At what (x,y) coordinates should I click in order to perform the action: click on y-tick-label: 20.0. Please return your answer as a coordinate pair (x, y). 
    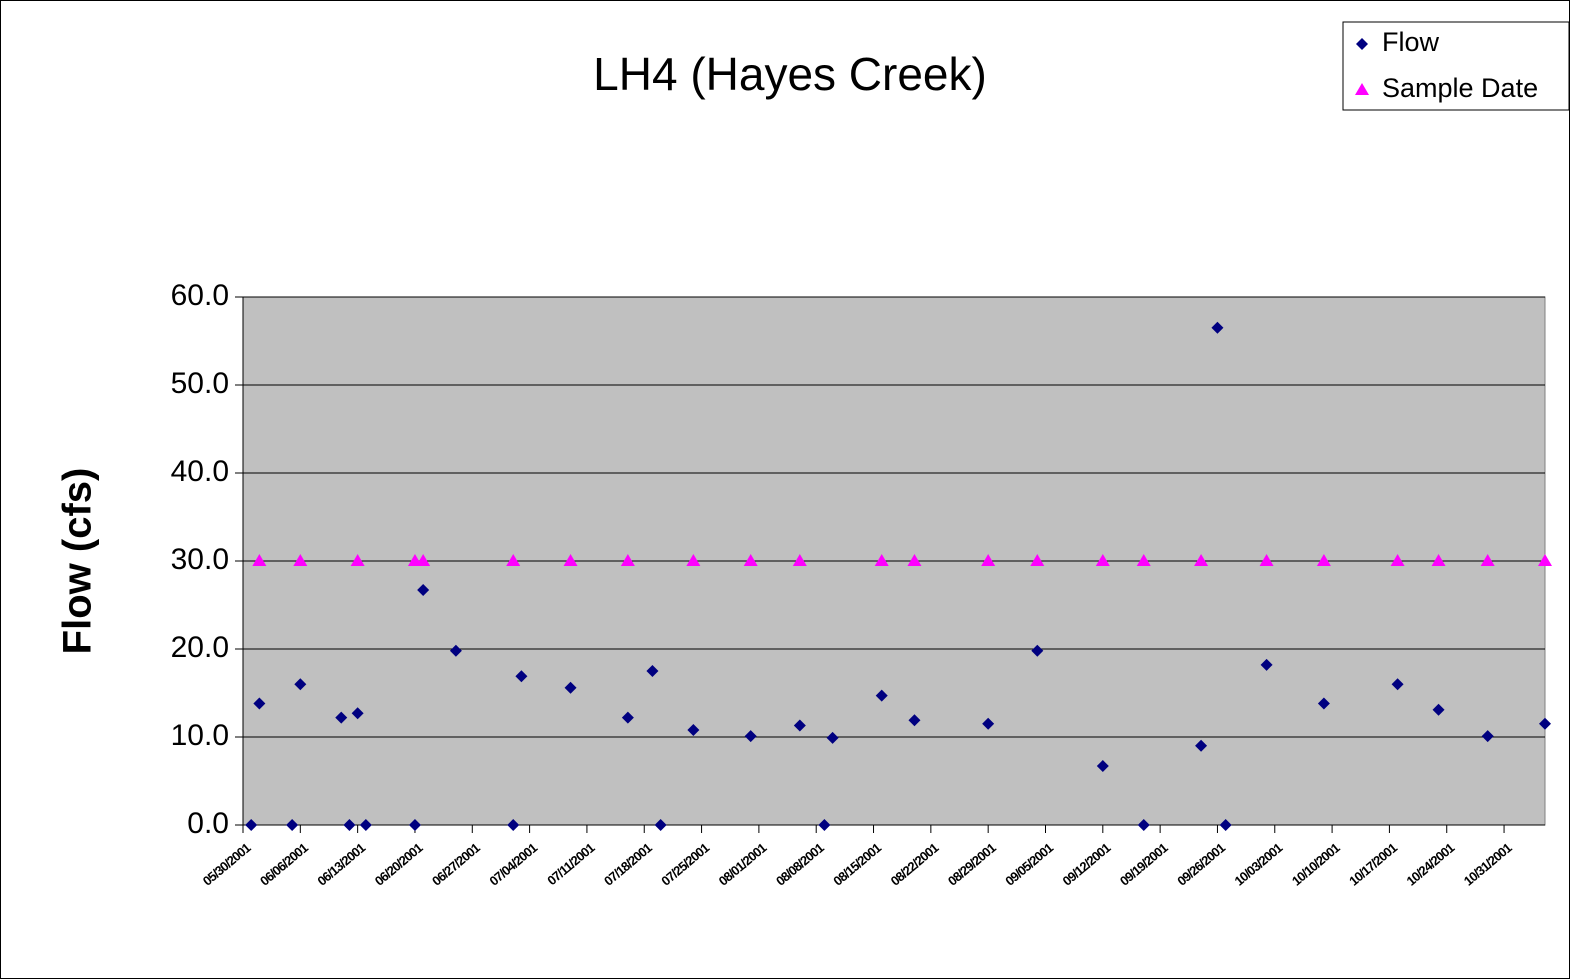
    Looking at the image, I should click on (200, 647).